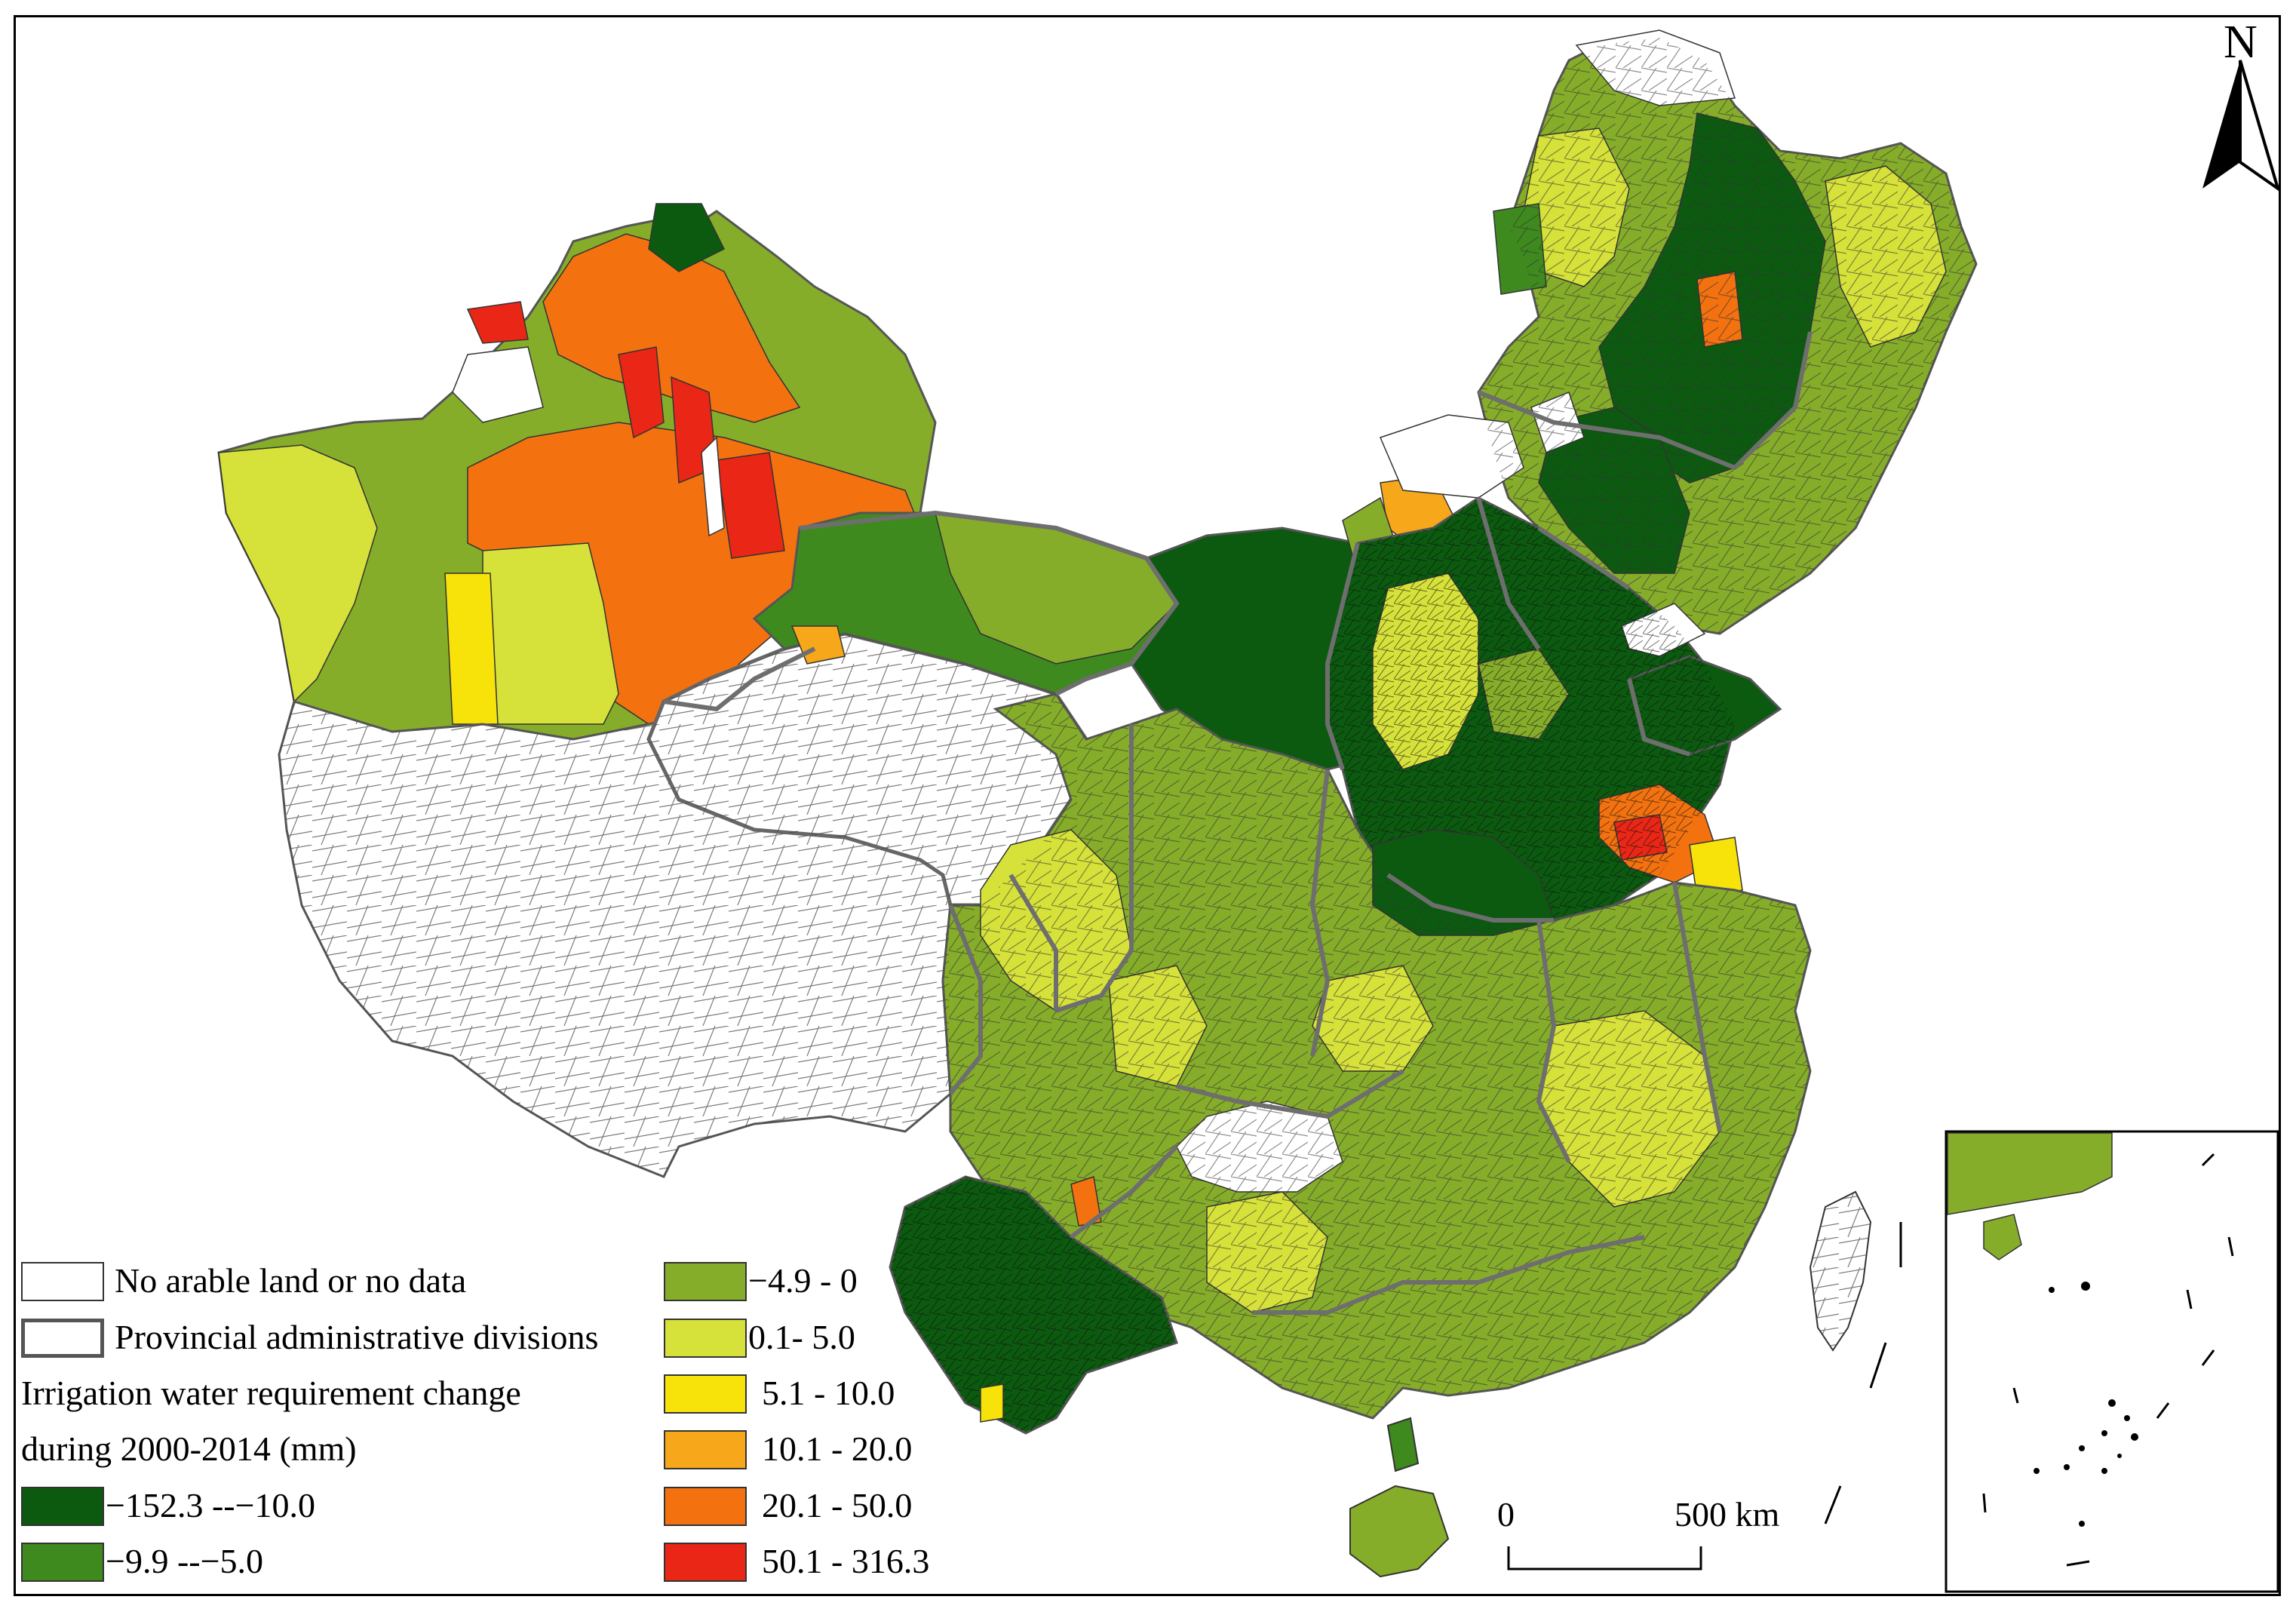 The image size is (2296, 1615). Describe the element at coordinates (472, 649) in the screenshot. I see `region-xinjiang-yellow` at that location.